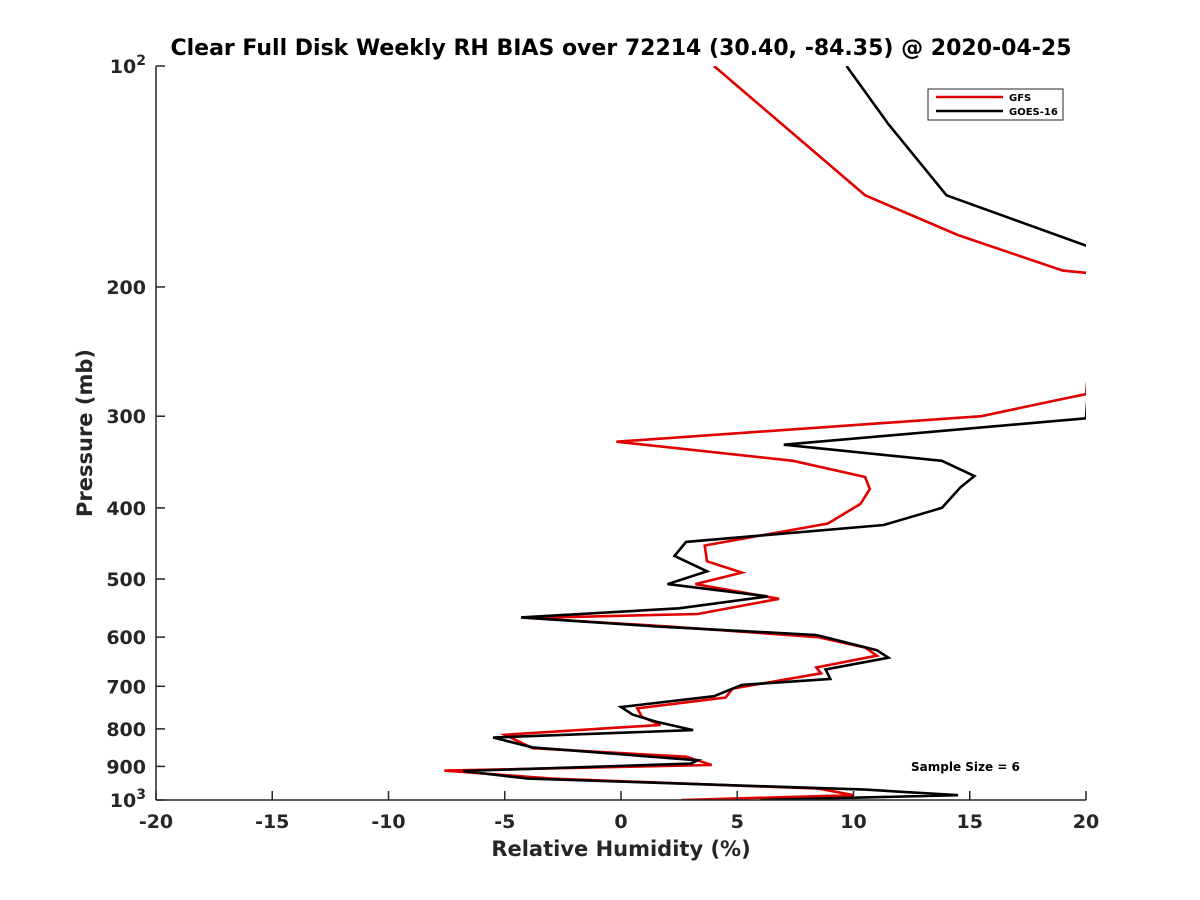 This screenshot has height=900, width=1200. What do you see at coordinates (128, 65) in the screenshot?
I see `y-tick-label: 10²` at bounding box center [128, 65].